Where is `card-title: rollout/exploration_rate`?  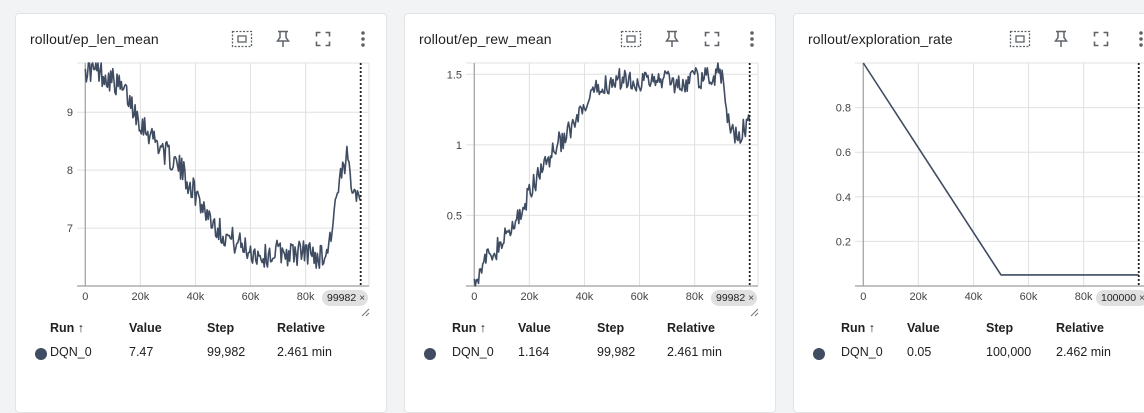 card-title: rollout/exploration_rate is located at coordinates (880, 39).